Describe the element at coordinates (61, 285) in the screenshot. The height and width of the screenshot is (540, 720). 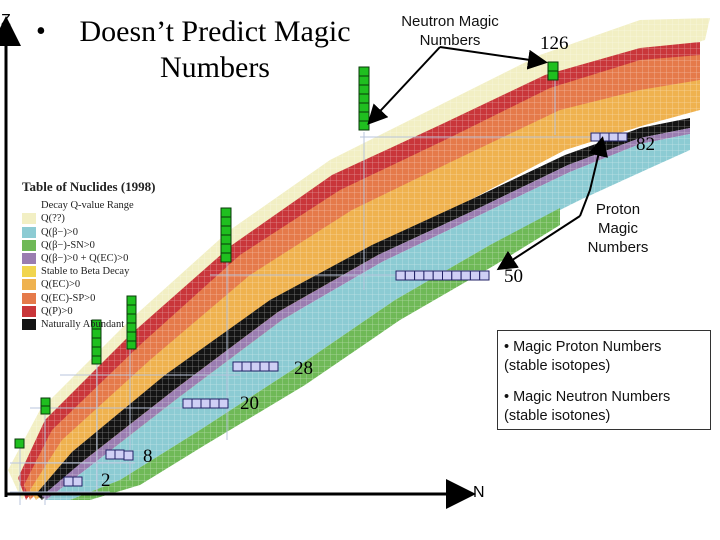
I see `legend-label: Q(EC)>0` at that location.